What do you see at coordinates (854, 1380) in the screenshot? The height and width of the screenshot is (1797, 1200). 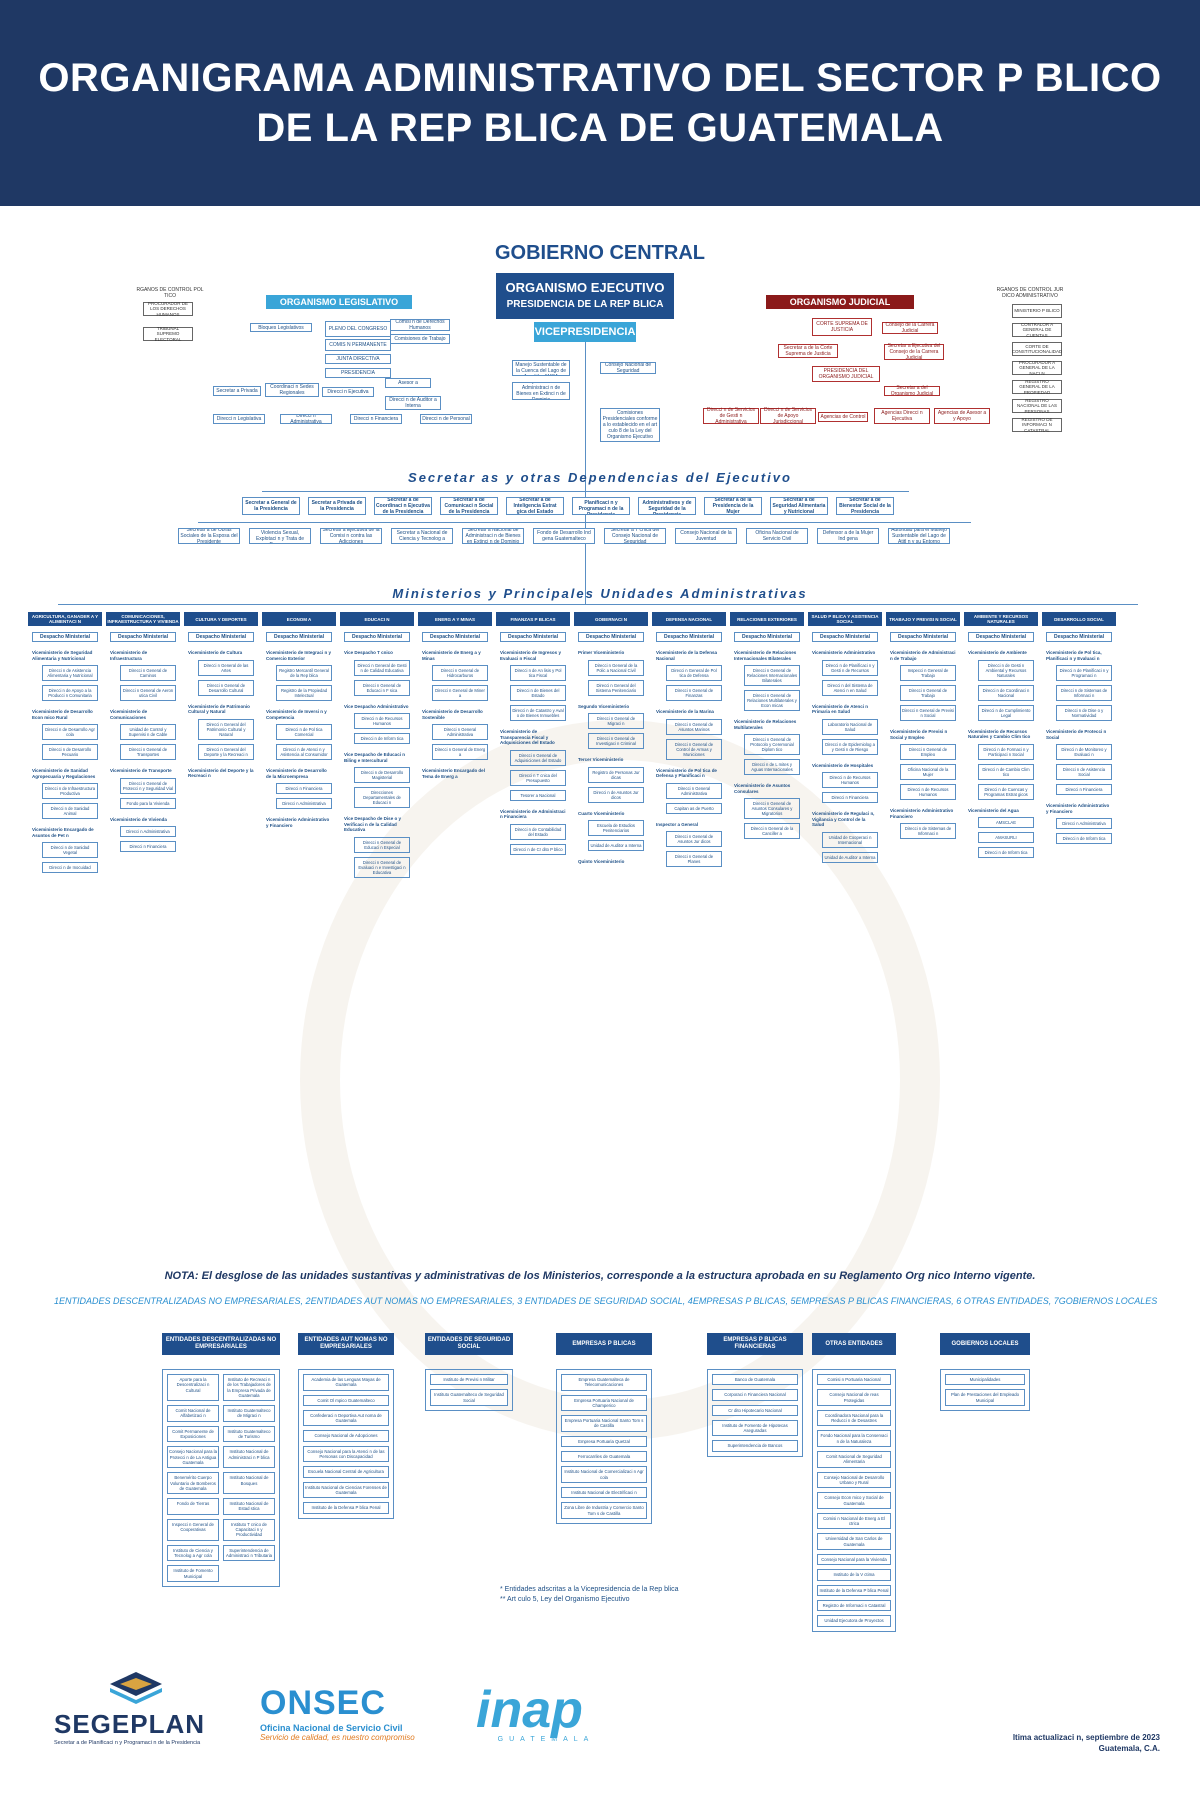 I see `entidad-item-0: Comisi n Portuaria Nacional` at bounding box center [854, 1380].